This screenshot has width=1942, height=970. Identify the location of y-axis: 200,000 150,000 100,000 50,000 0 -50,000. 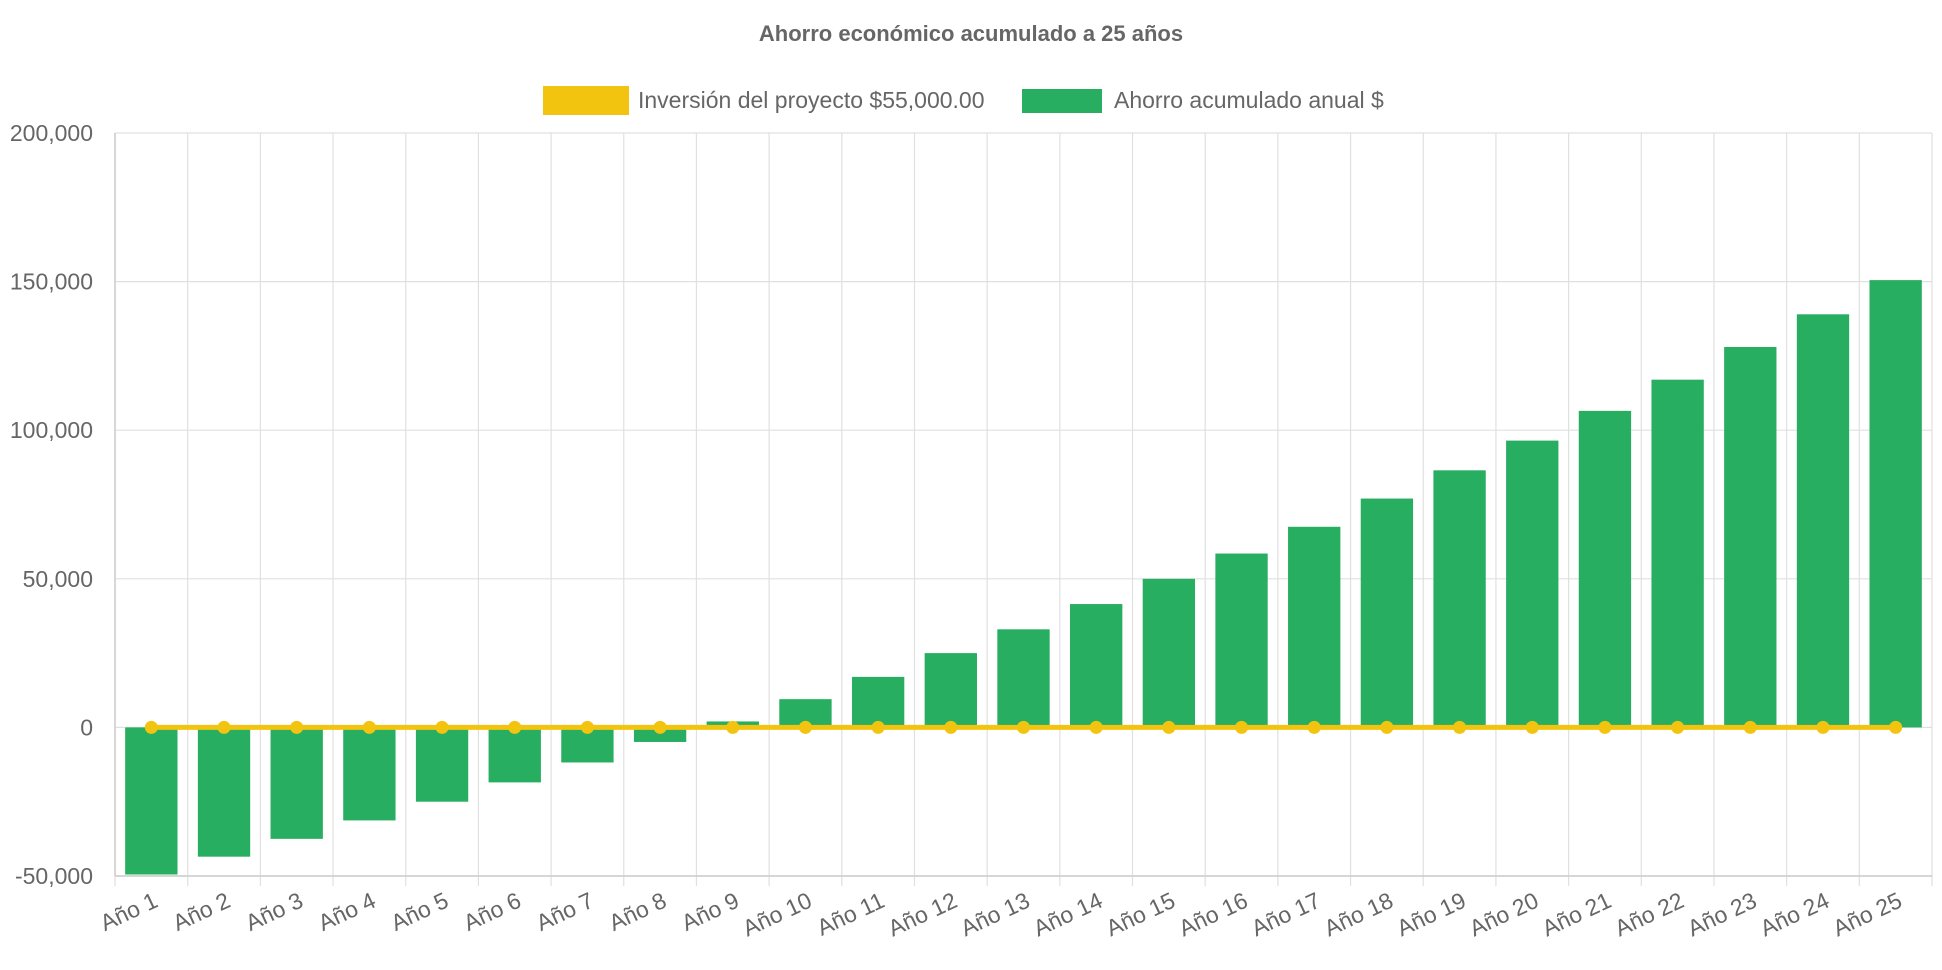
(63, 504).